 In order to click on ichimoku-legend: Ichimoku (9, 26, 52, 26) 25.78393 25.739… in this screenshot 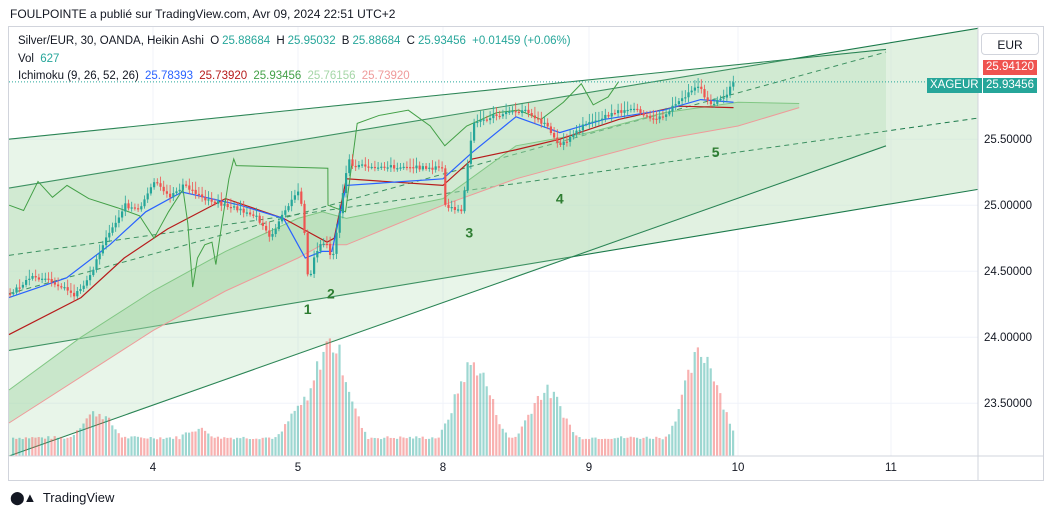, I will do `click(215, 76)`.